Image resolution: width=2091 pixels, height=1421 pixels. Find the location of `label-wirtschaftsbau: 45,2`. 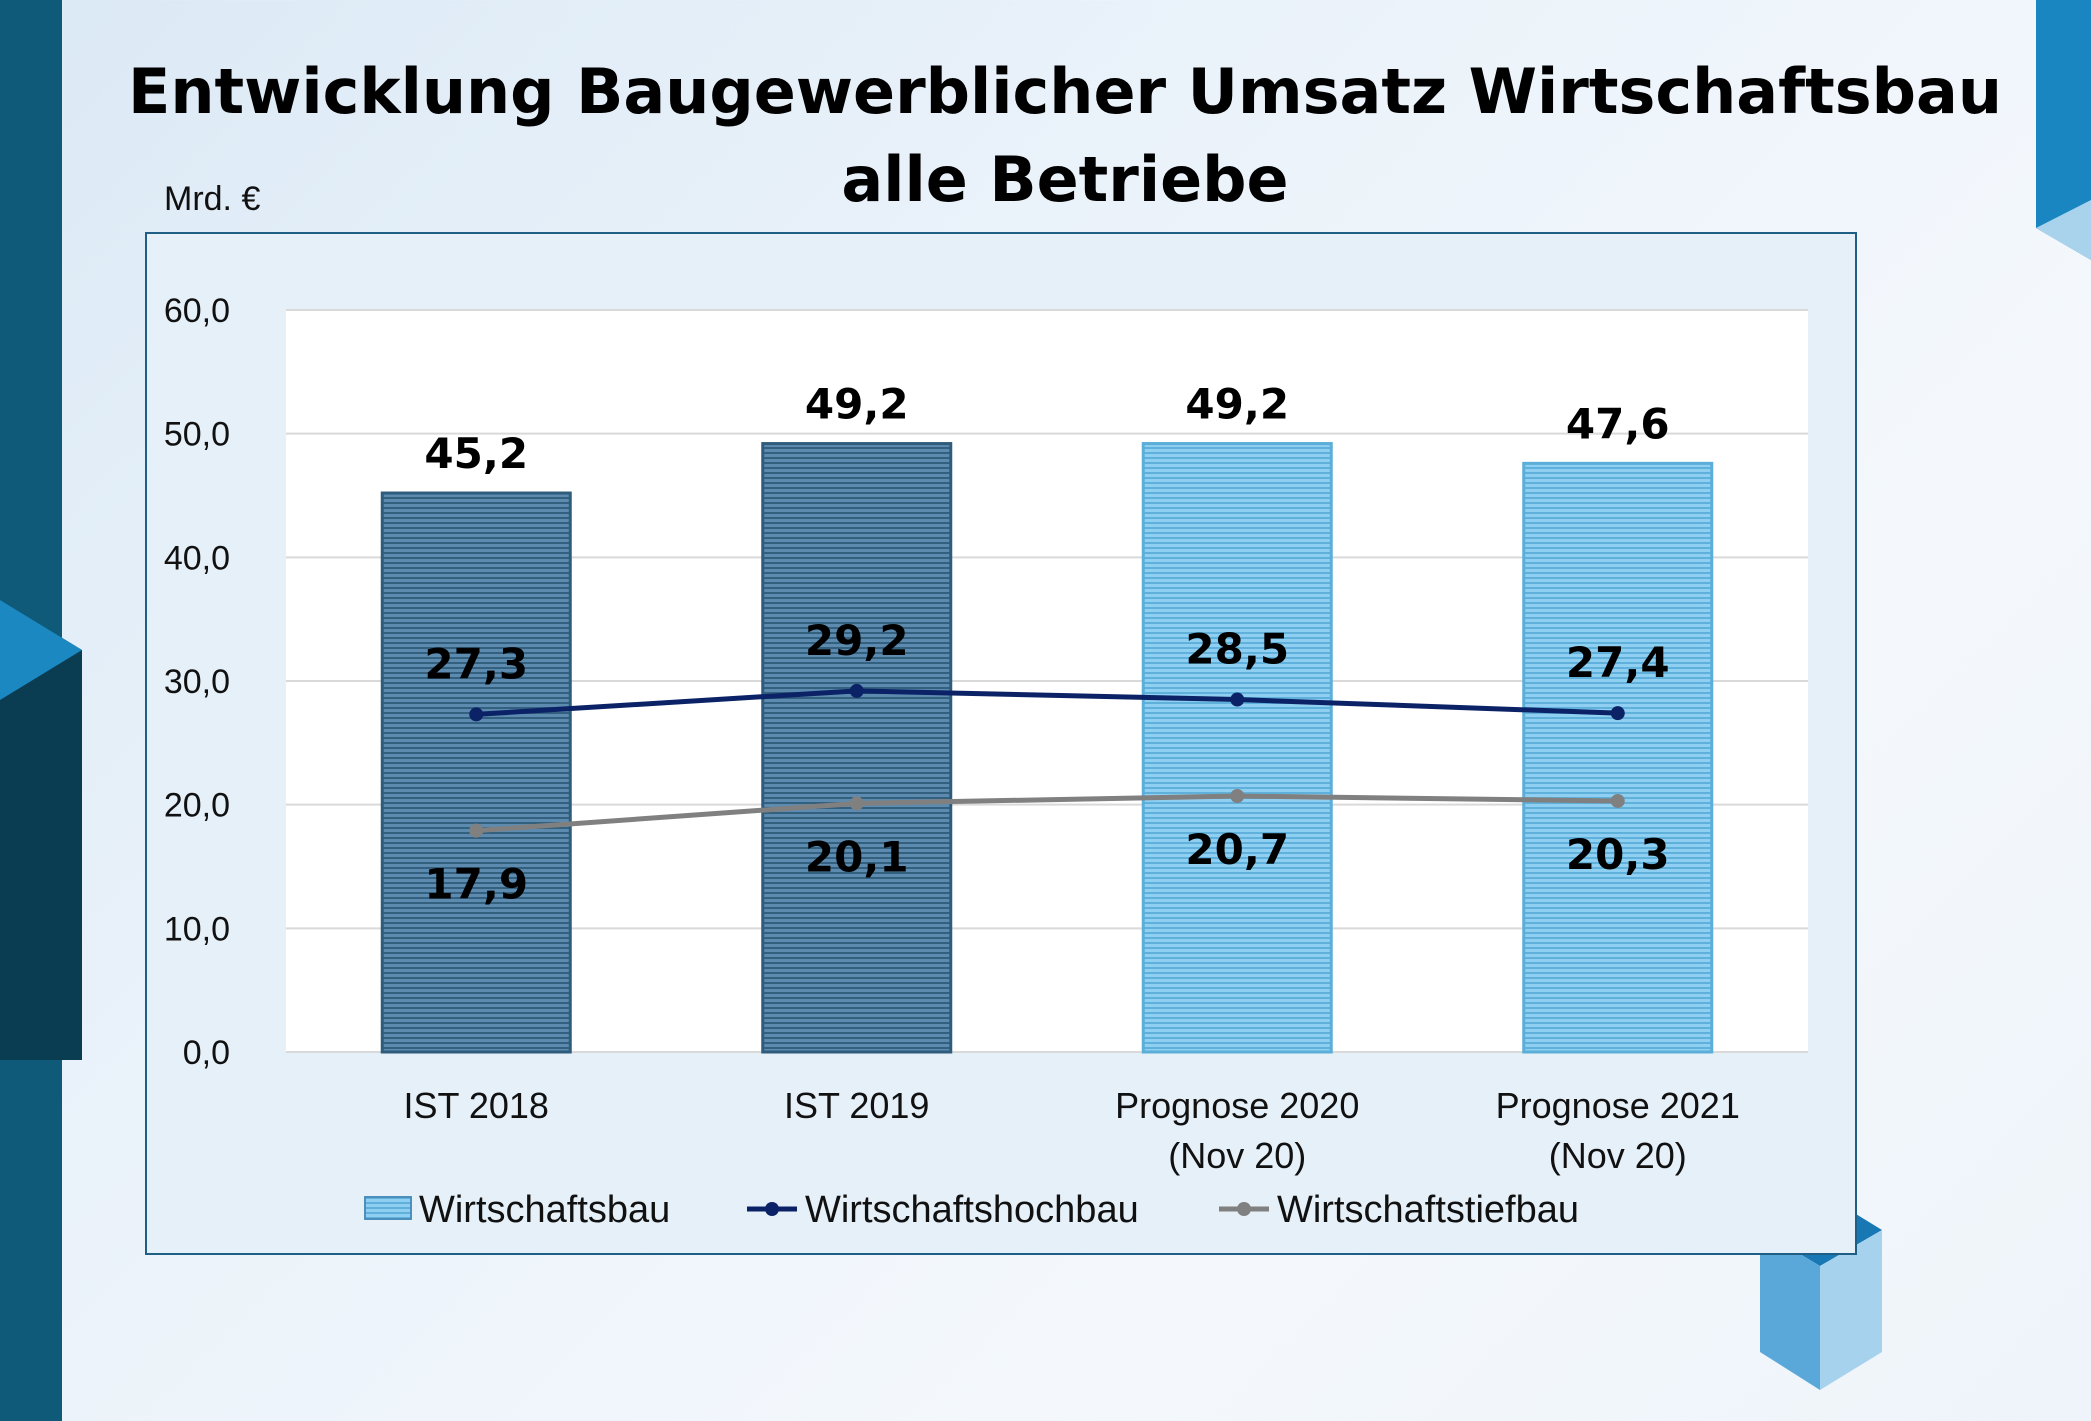

label-wirtschaftsbau: 45,2 is located at coordinates (476, 453).